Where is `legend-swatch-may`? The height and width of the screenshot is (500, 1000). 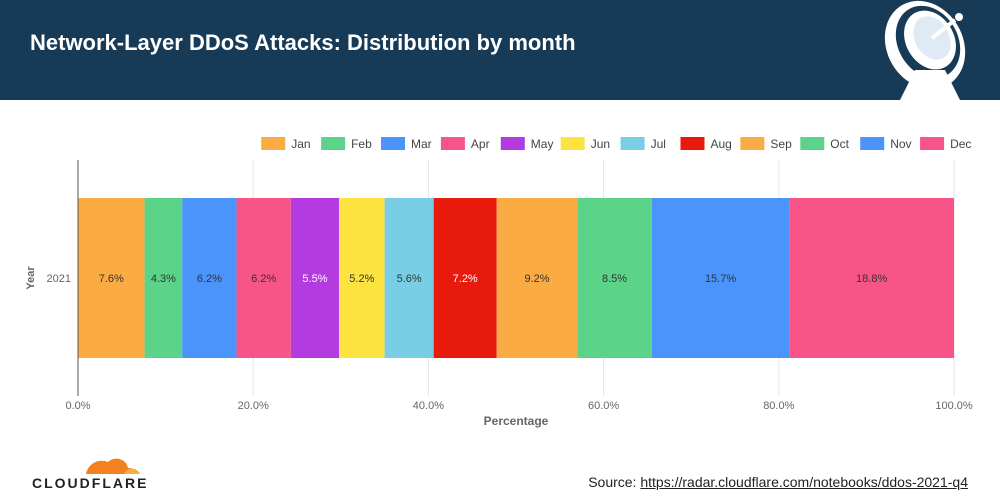
legend-swatch-may is located at coordinates (512, 143).